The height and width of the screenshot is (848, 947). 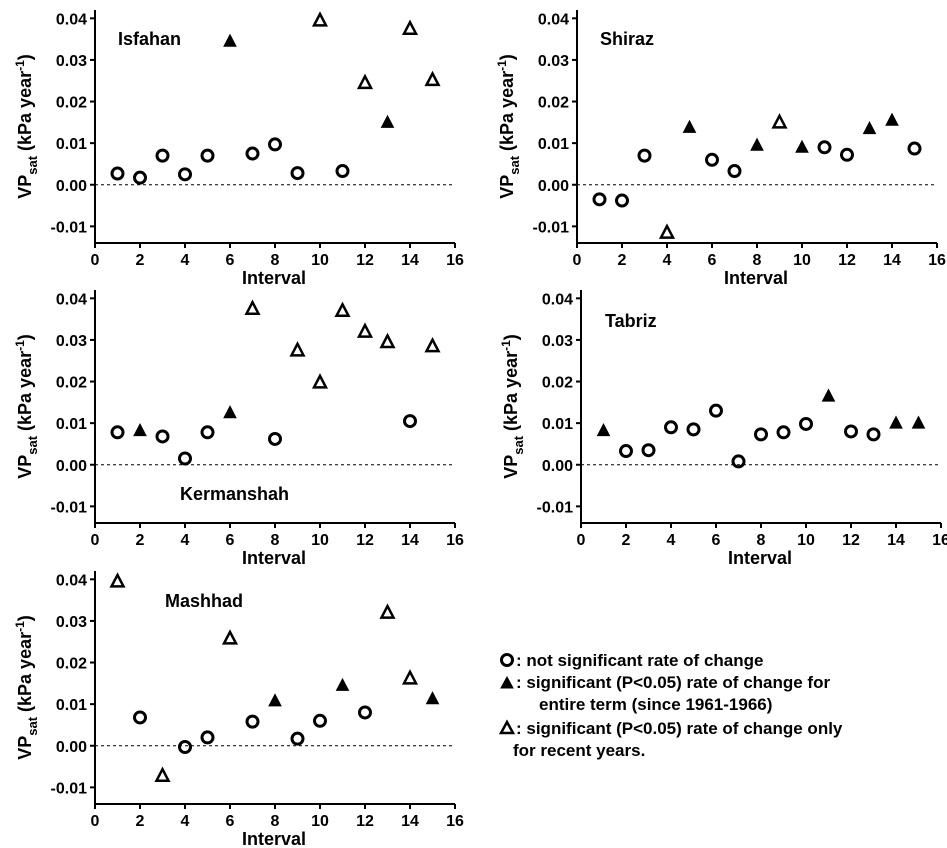 What do you see at coordinates (204, 601) in the screenshot?
I see `panel-title: Mashhad` at bounding box center [204, 601].